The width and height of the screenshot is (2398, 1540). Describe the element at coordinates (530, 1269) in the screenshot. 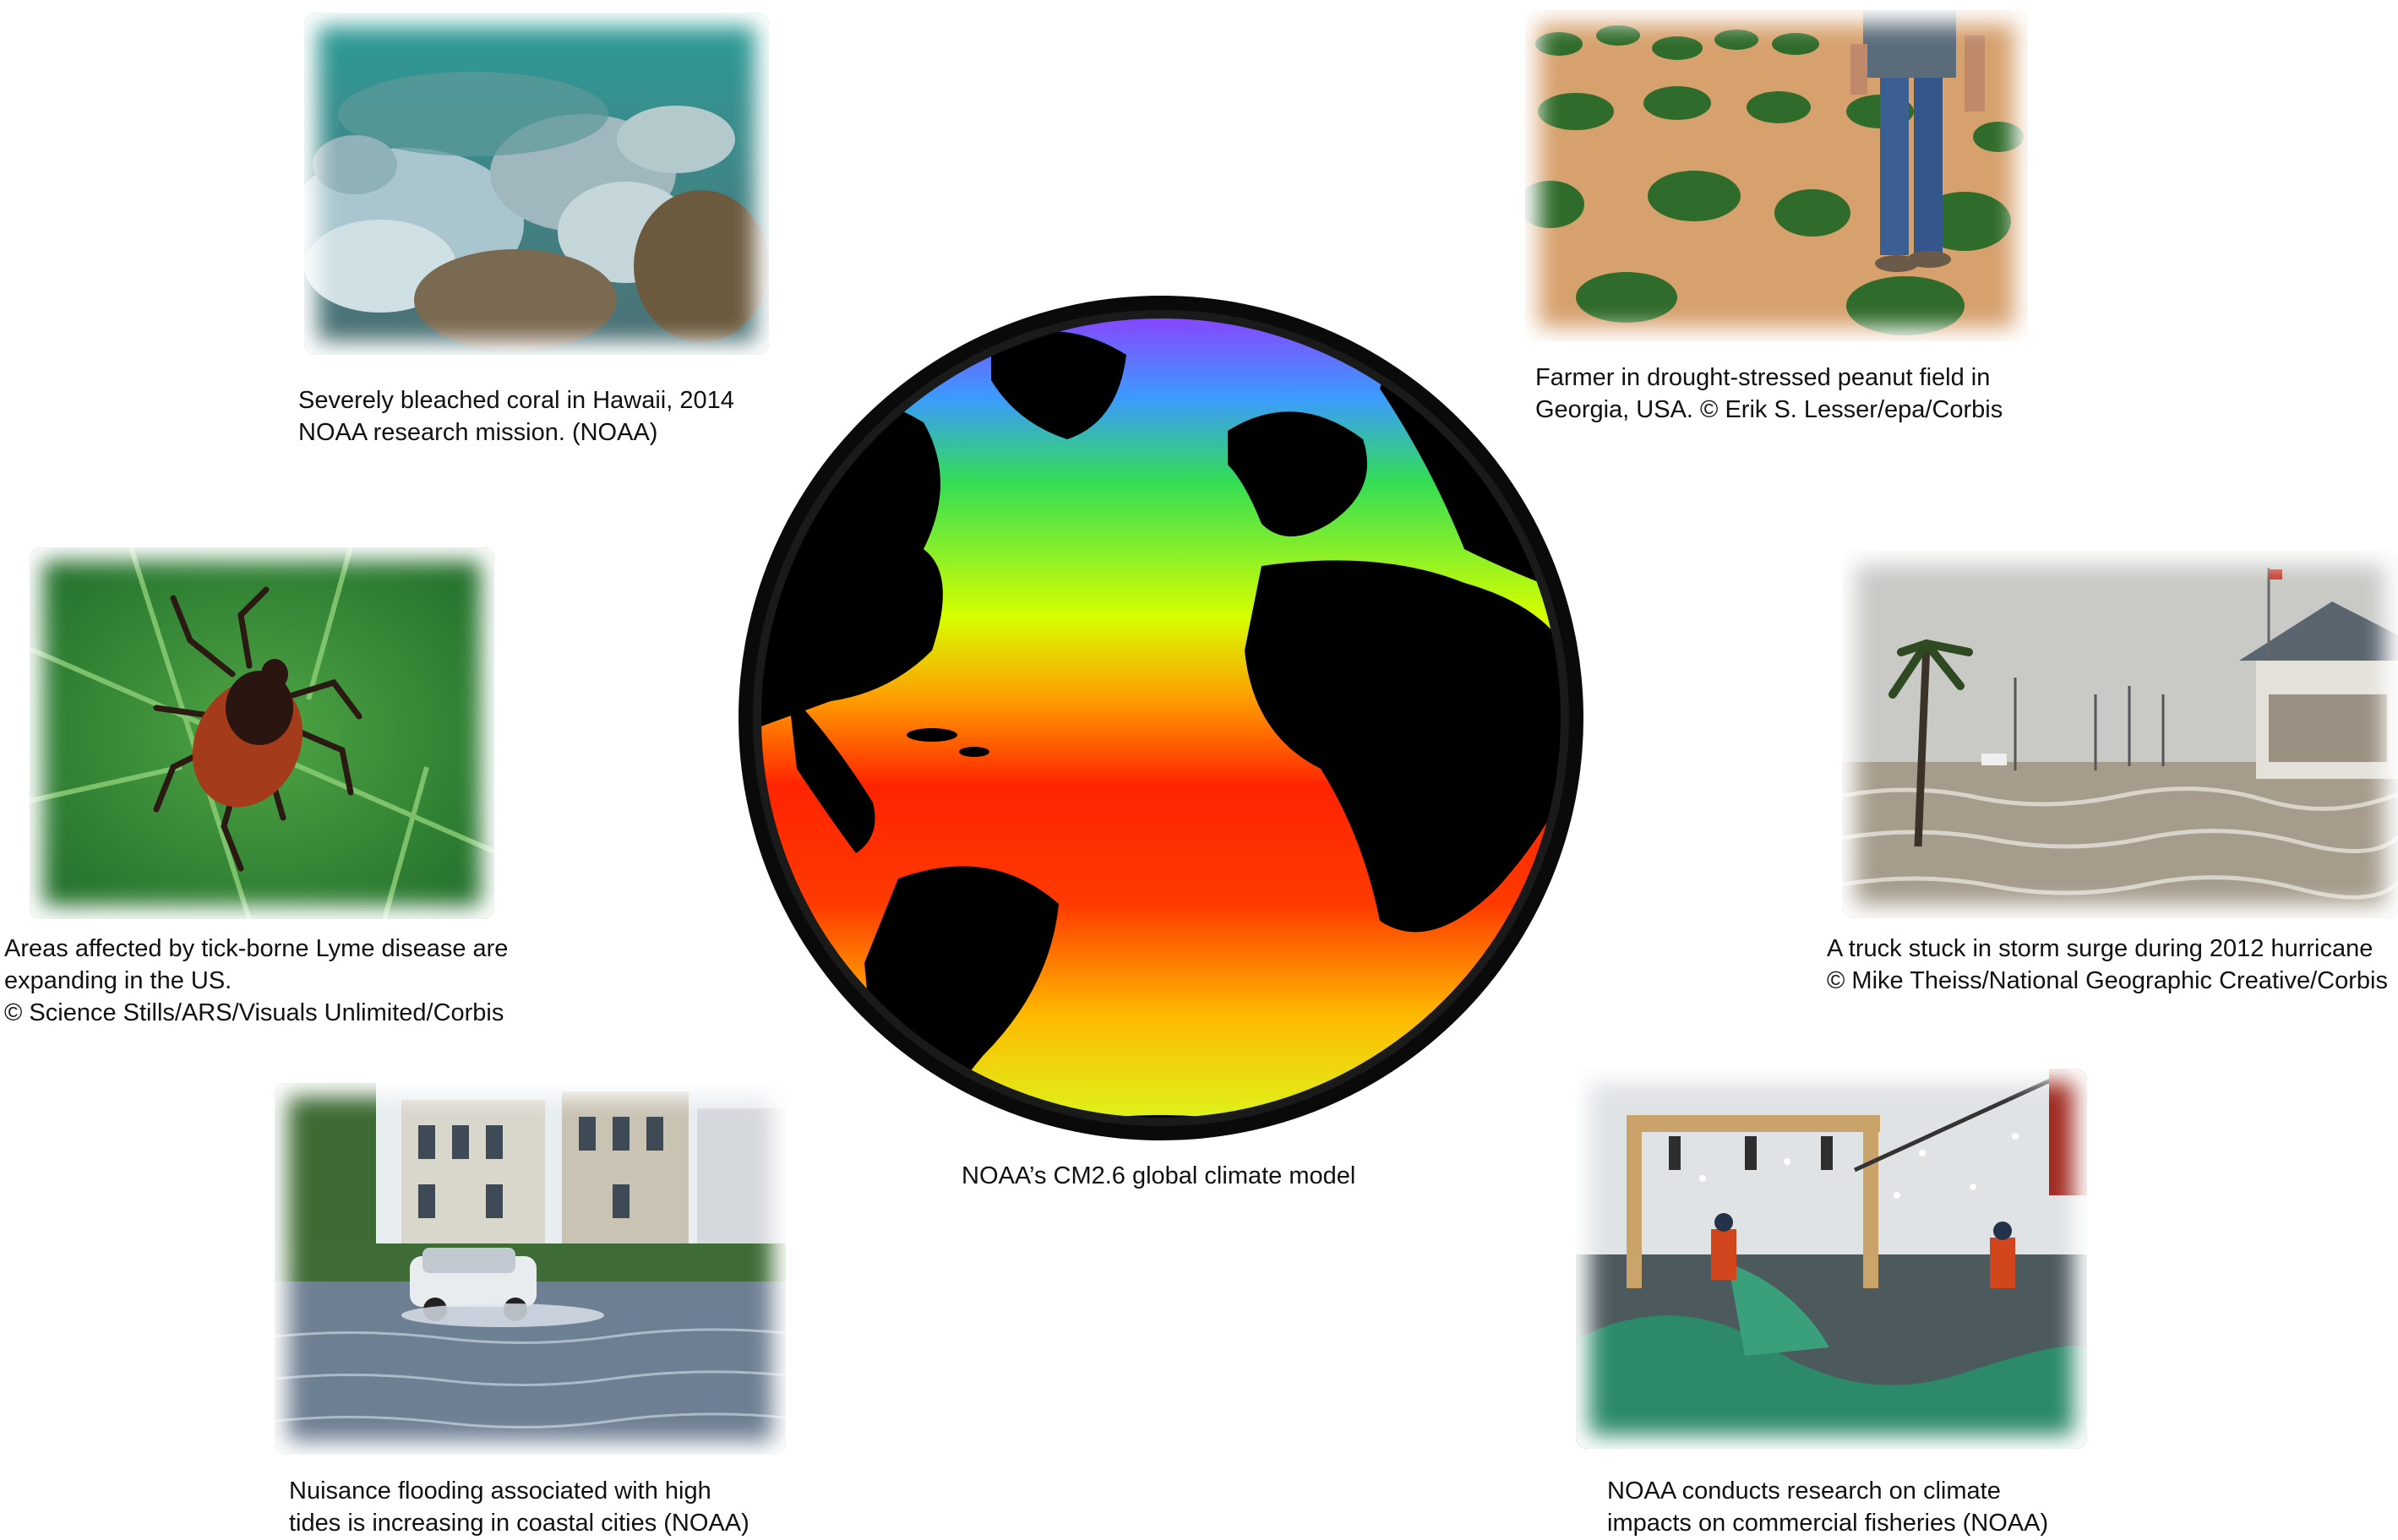

I see `coastal-flooding-photo` at that location.